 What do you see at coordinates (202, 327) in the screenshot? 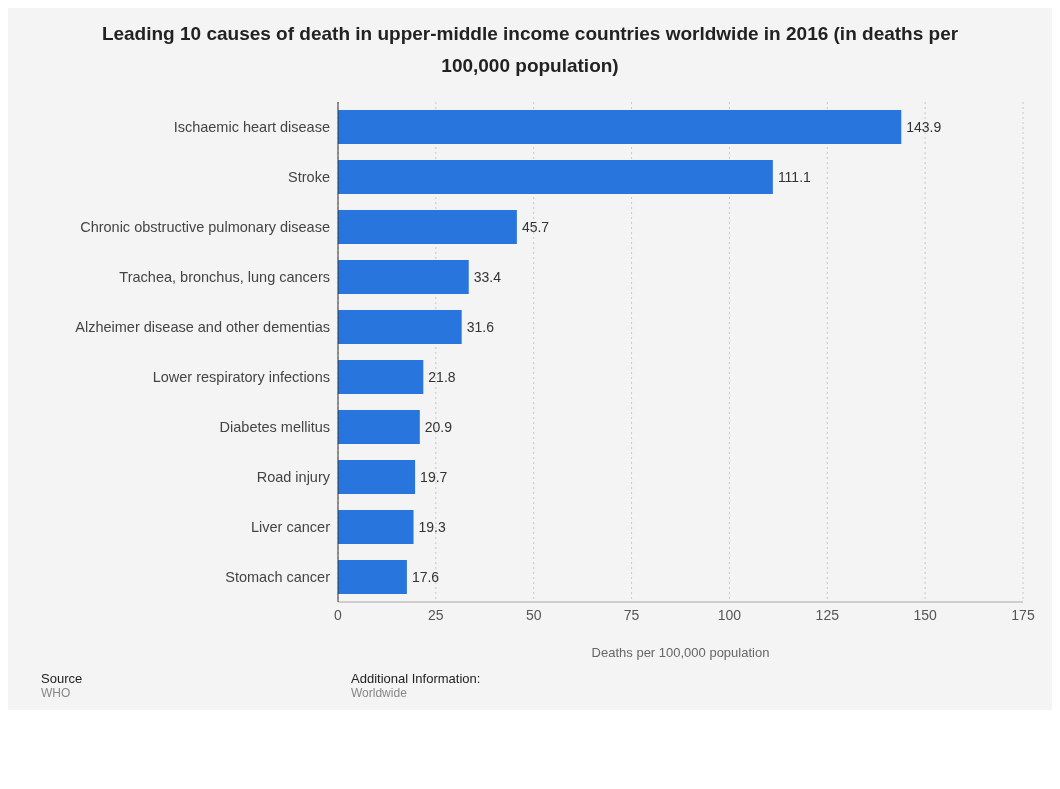
I see `y-tick-label: Alzheimer disease and other dementias` at bounding box center [202, 327].